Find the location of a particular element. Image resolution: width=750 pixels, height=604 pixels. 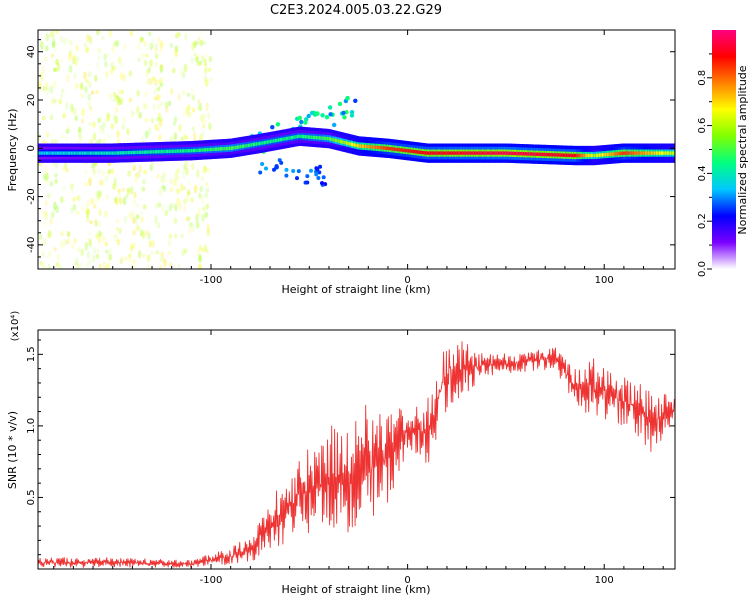

colorbar-label: Normalized spectral amplitude is located at coordinates (742, 149).